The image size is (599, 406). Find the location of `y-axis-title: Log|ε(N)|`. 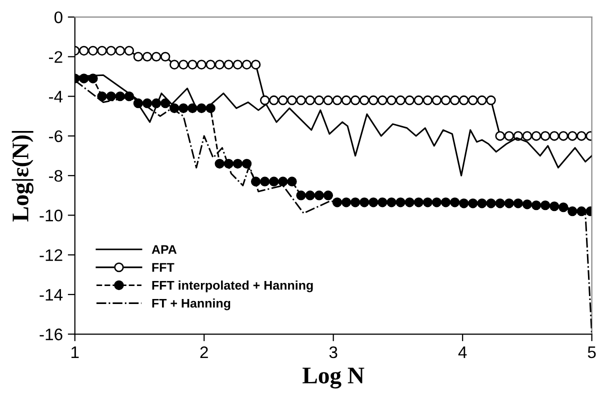

y-axis-title: Log|ε(N)| is located at coordinates (23, 176).